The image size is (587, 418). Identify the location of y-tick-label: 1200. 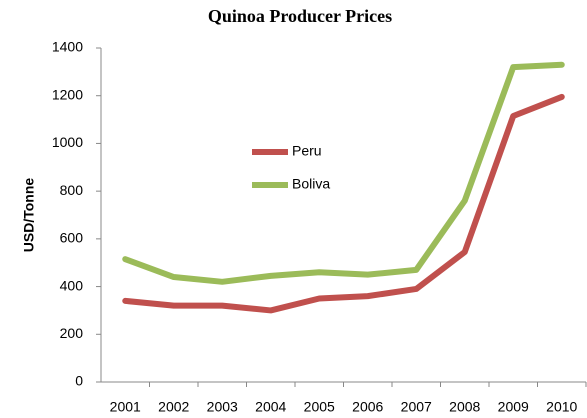
(67, 94).